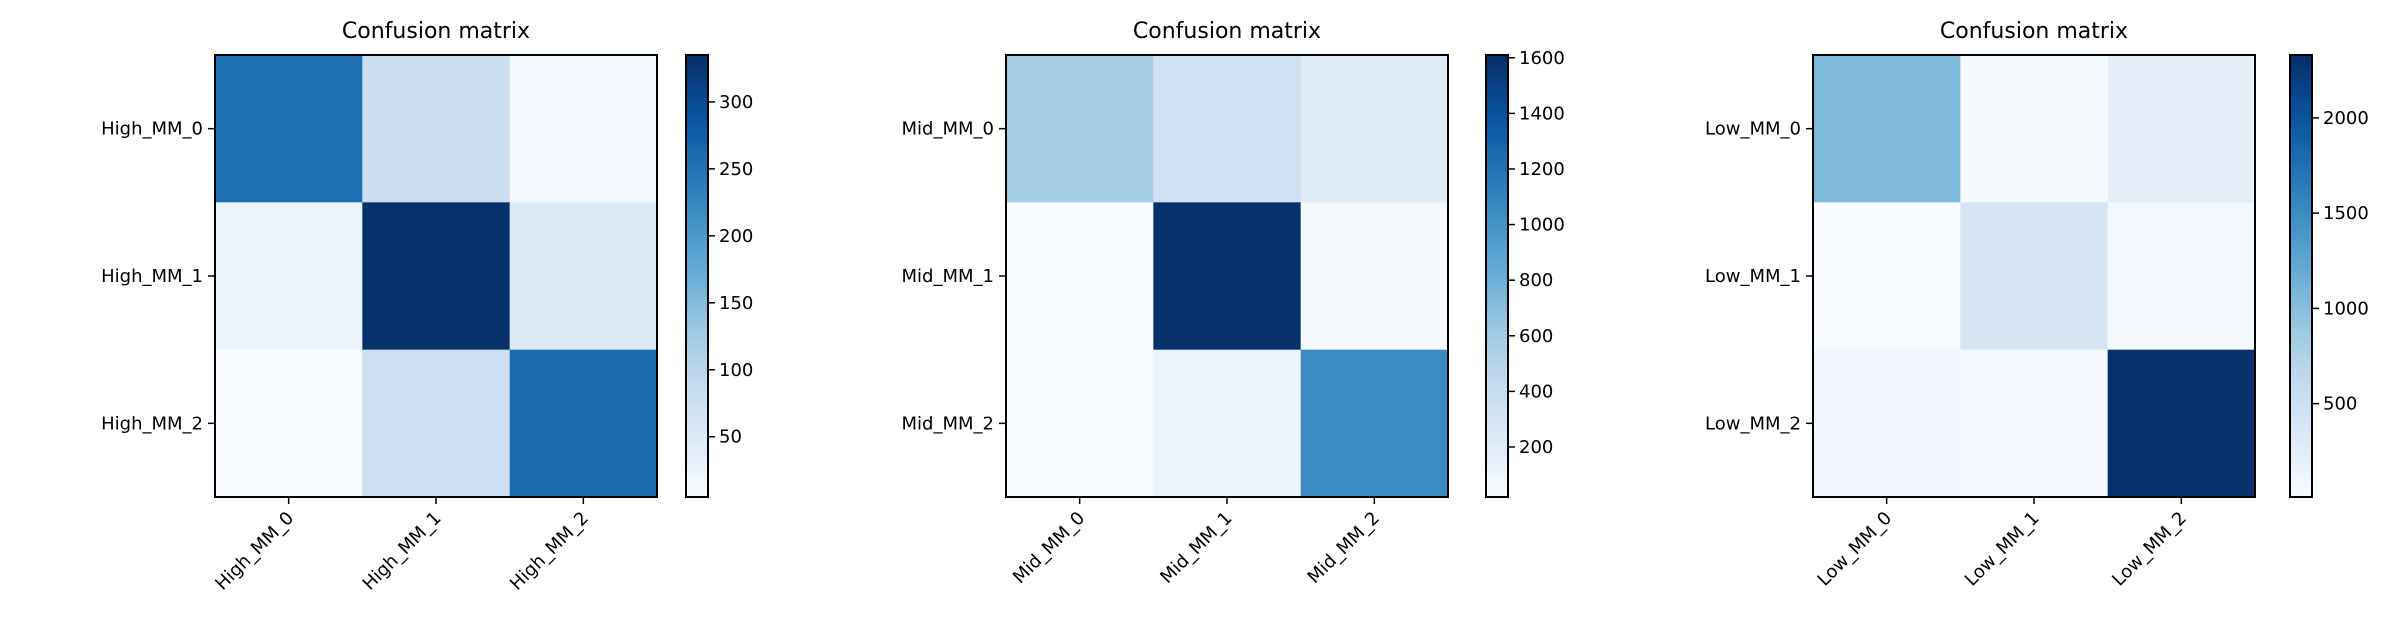 This screenshot has width=2400, height=640. What do you see at coordinates (1753, 276) in the screenshot?
I see `y-tick-label: Low_MM_1` at bounding box center [1753, 276].